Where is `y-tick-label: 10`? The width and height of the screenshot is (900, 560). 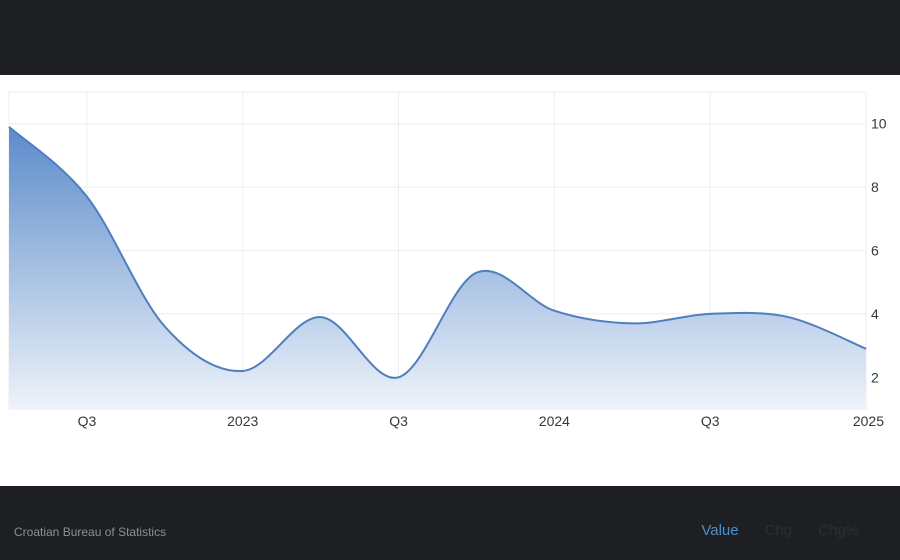 y-tick-label: 10 is located at coordinates (879, 124).